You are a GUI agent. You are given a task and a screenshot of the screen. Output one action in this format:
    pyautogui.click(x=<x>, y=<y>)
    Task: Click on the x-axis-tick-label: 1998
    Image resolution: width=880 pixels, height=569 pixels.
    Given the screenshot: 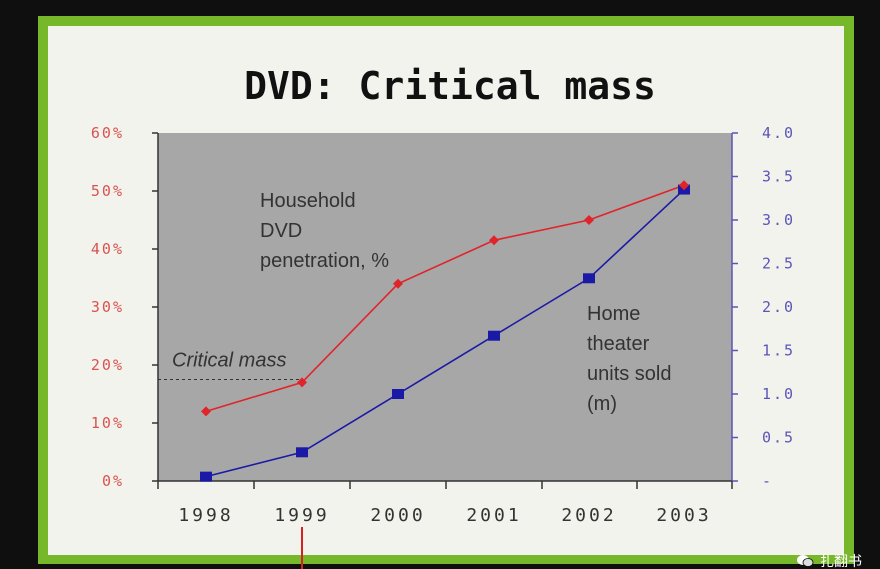 What is the action you would take?
    pyautogui.click(x=205, y=515)
    